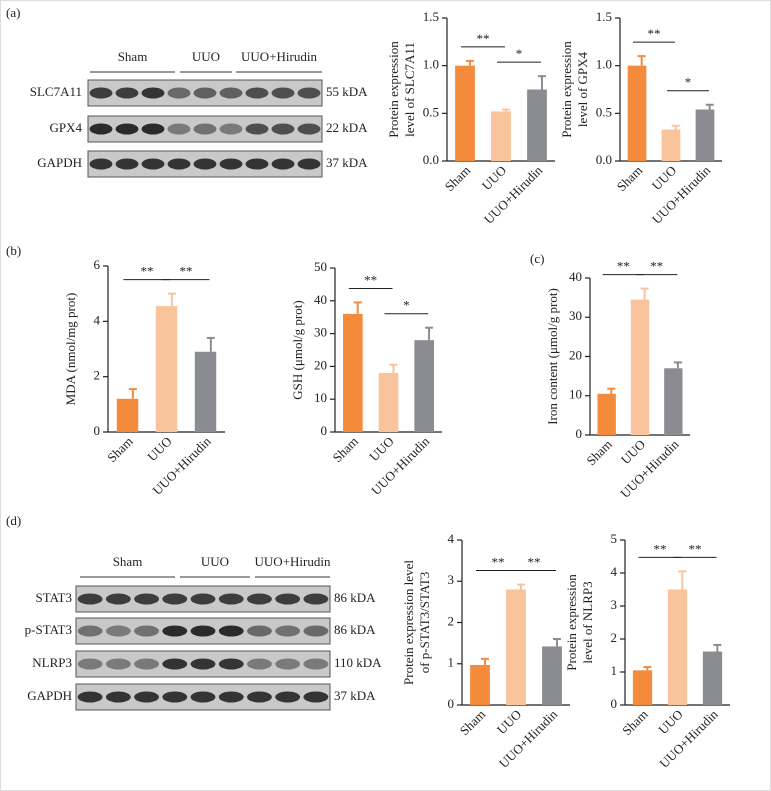 This screenshot has width=771, height=791. What do you see at coordinates (48, 629) in the screenshot?
I see `blot-row-label: p-STAT3` at bounding box center [48, 629].